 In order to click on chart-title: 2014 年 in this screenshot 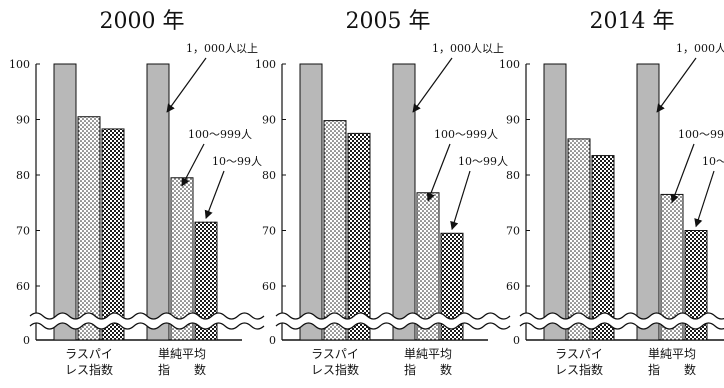, I will do `click(632, 21)`.